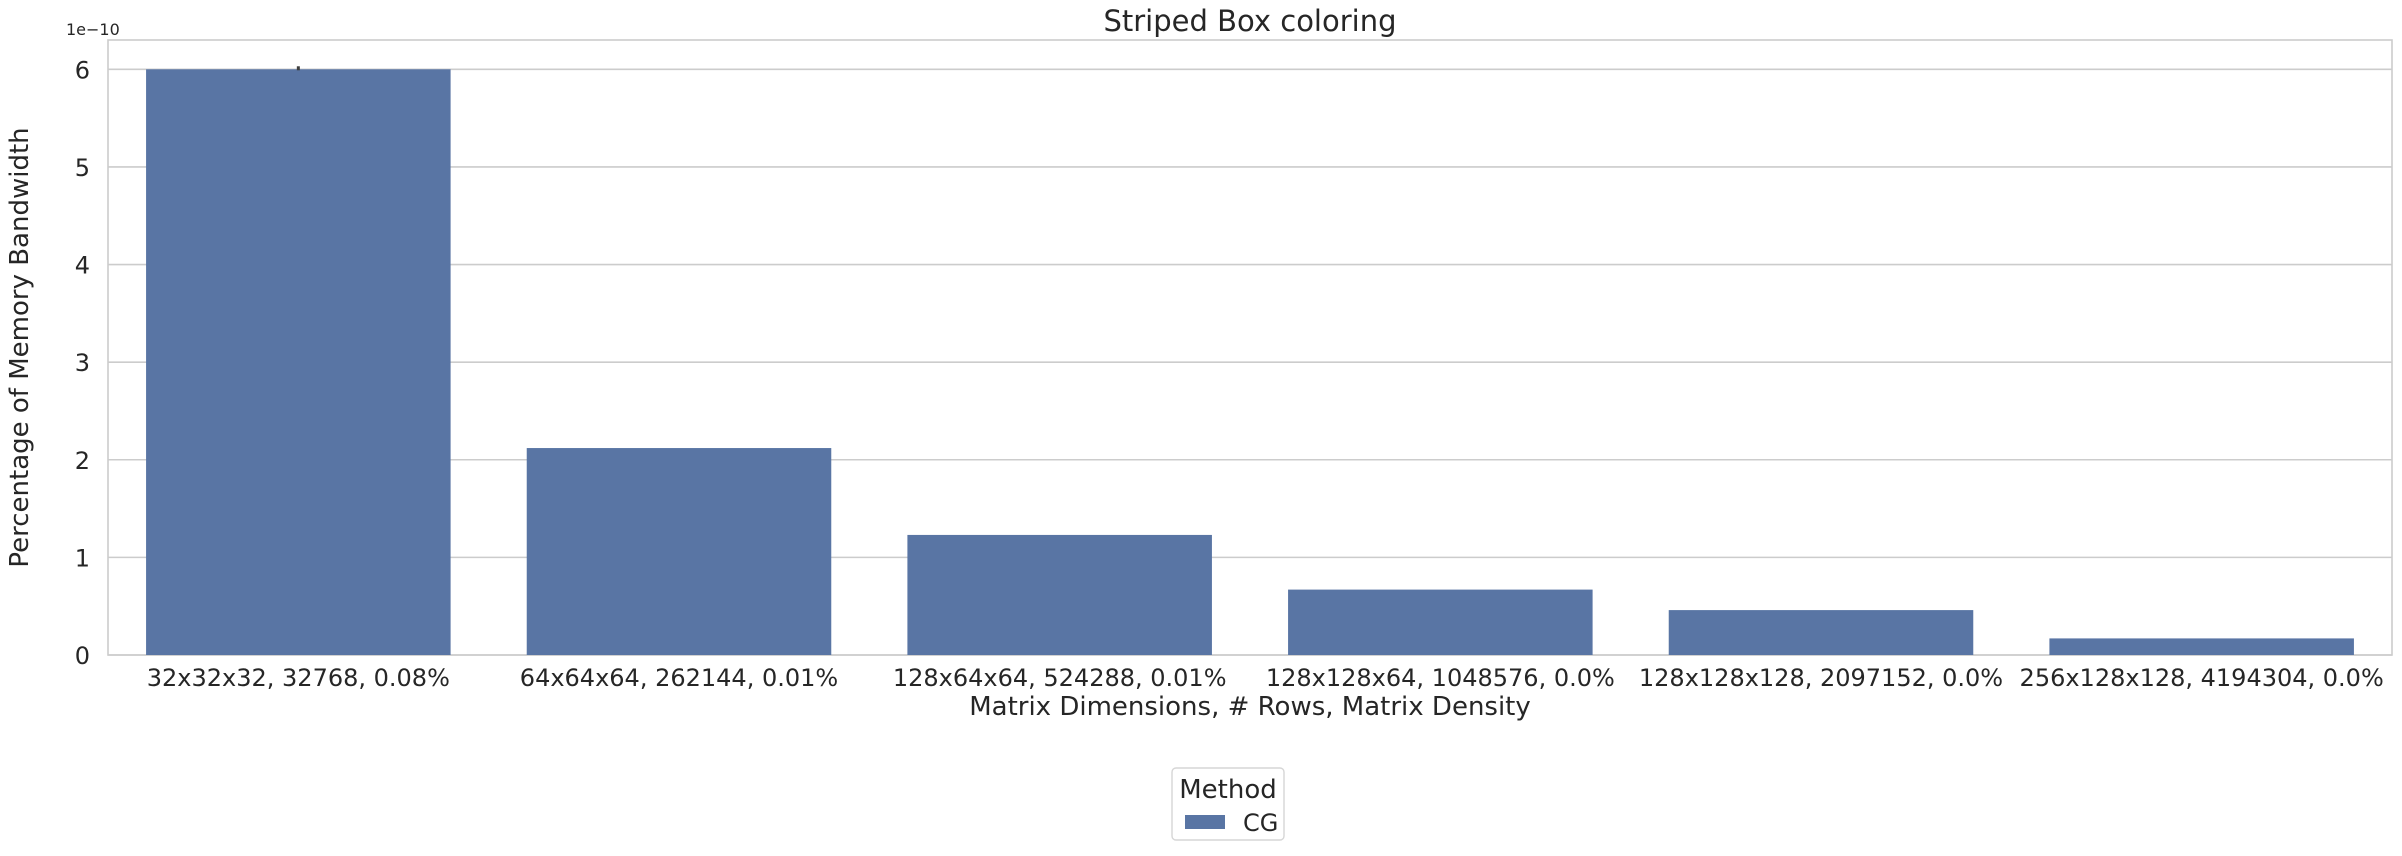 The height and width of the screenshot is (856, 2402). What do you see at coordinates (1228, 790) in the screenshot?
I see `legend-title: Method` at bounding box center [1228, 790].